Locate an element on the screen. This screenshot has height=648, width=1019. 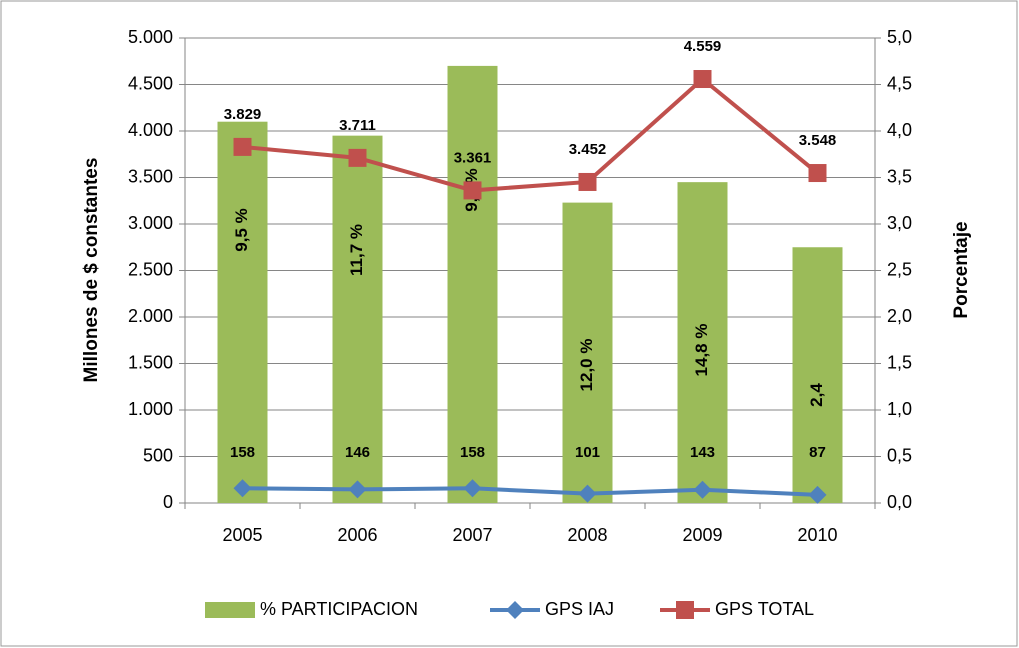
y2-tick-label: 3,0 is located at coordinates (899, 223).